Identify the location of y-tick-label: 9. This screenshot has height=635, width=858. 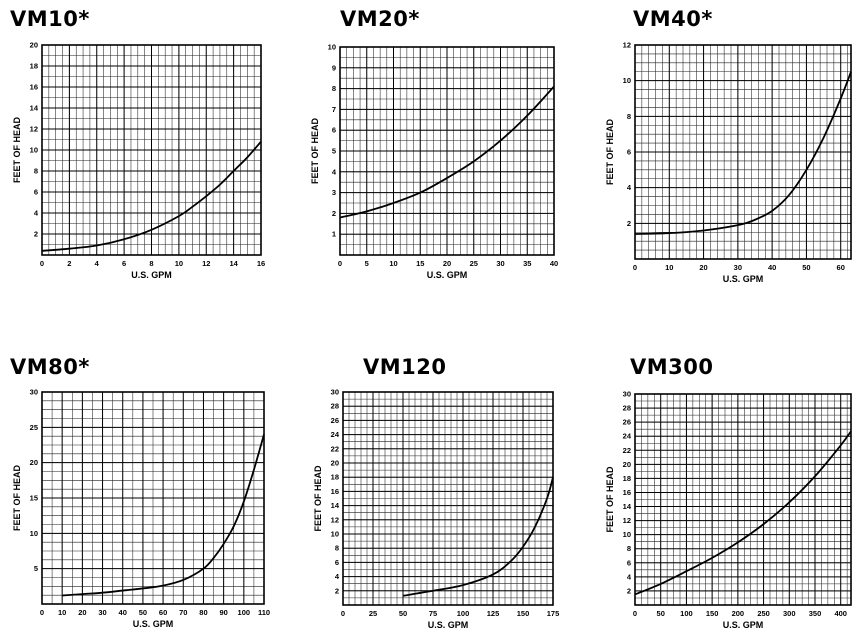
(334, 67).